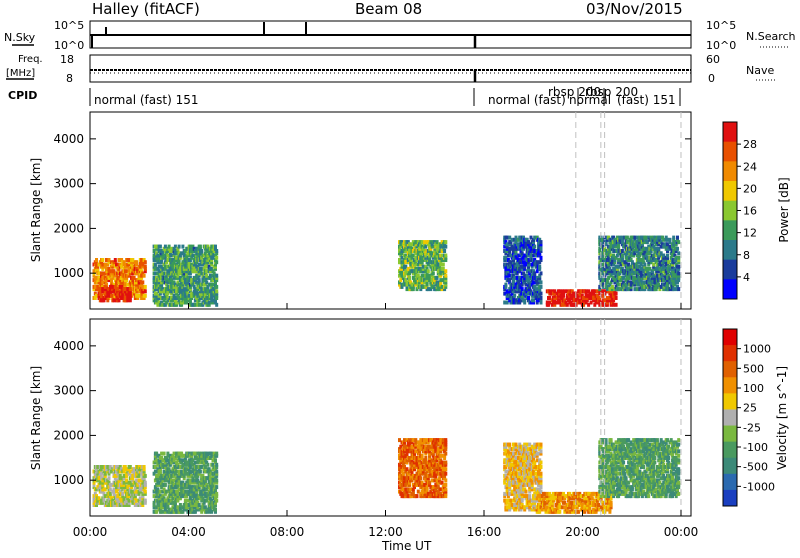 Image resolution: width=800 pixels, height=558 pixels. What do you see at coordinates (20, 37) in the screenshot?
I see `nsky-label: N.Sky` at bounding box center [20, 37].